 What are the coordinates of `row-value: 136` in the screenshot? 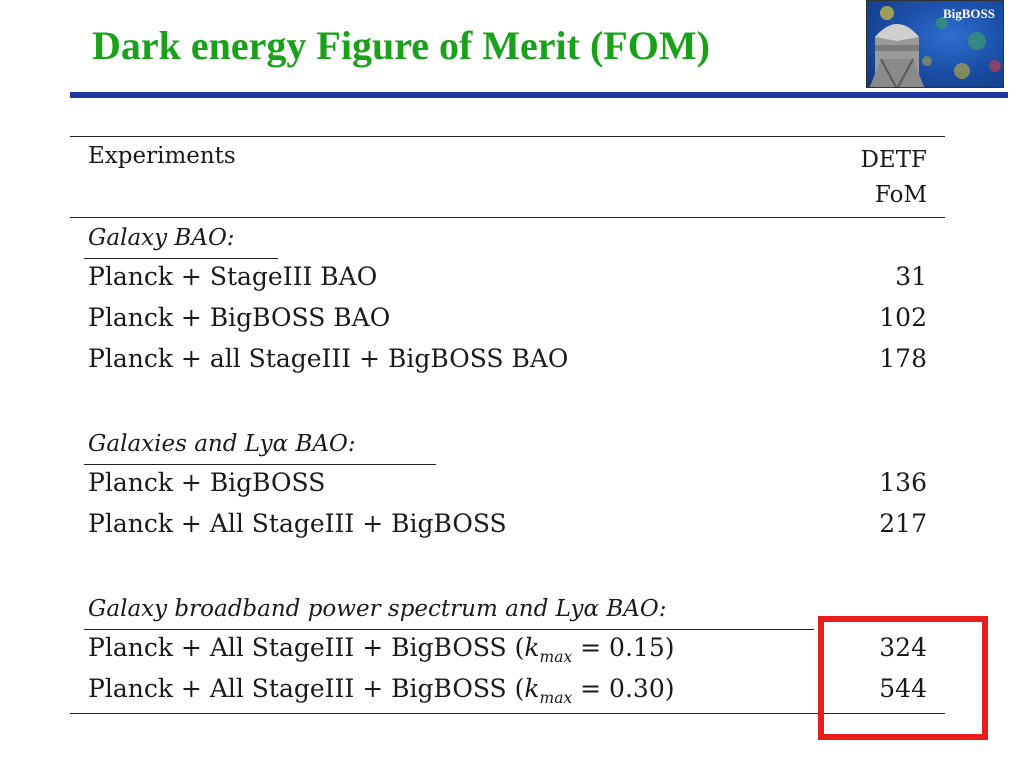 It's located at (903, 482).